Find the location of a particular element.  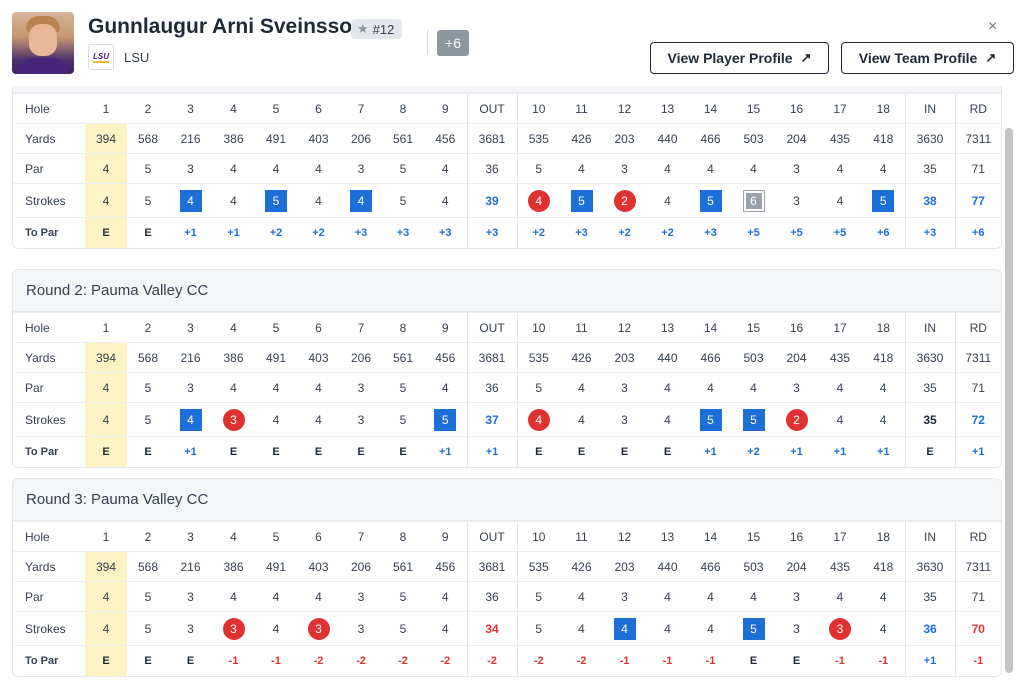

strokes-total: 38 is located at coordinates (930, 200).